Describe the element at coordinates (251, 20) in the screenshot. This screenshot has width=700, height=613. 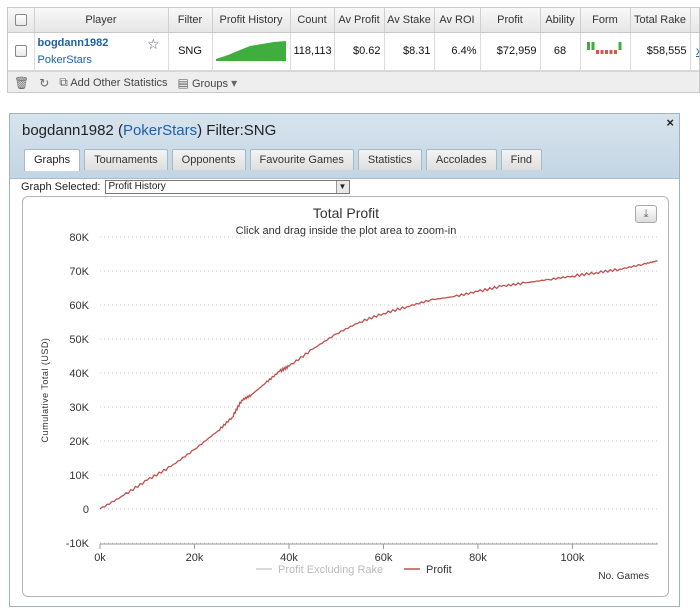
I see `col-header-profit-history: Profit History` at that location.